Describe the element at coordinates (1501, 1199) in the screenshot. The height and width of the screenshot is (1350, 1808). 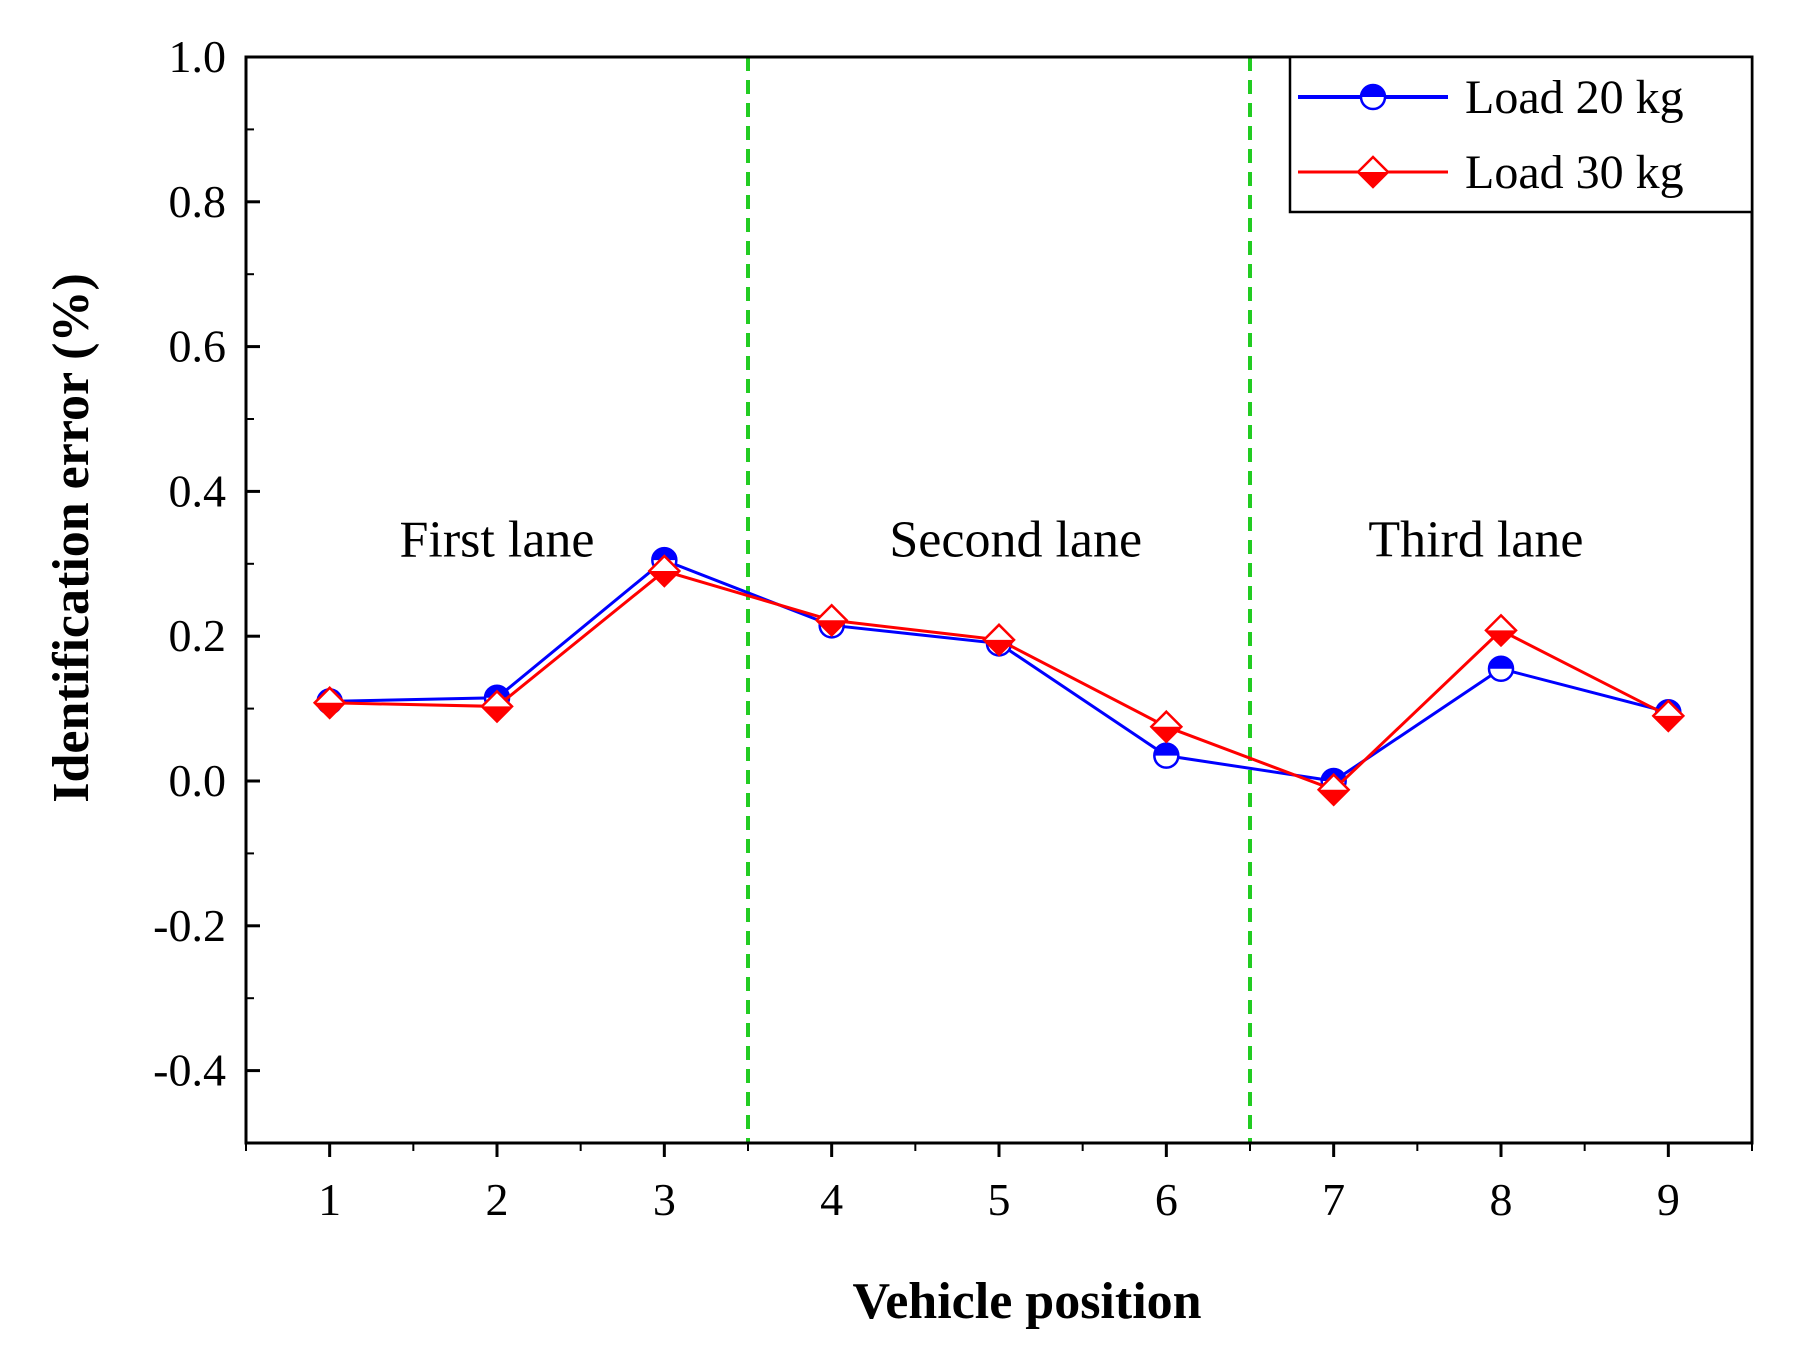
I see `x-tick-label: 8` at that location.